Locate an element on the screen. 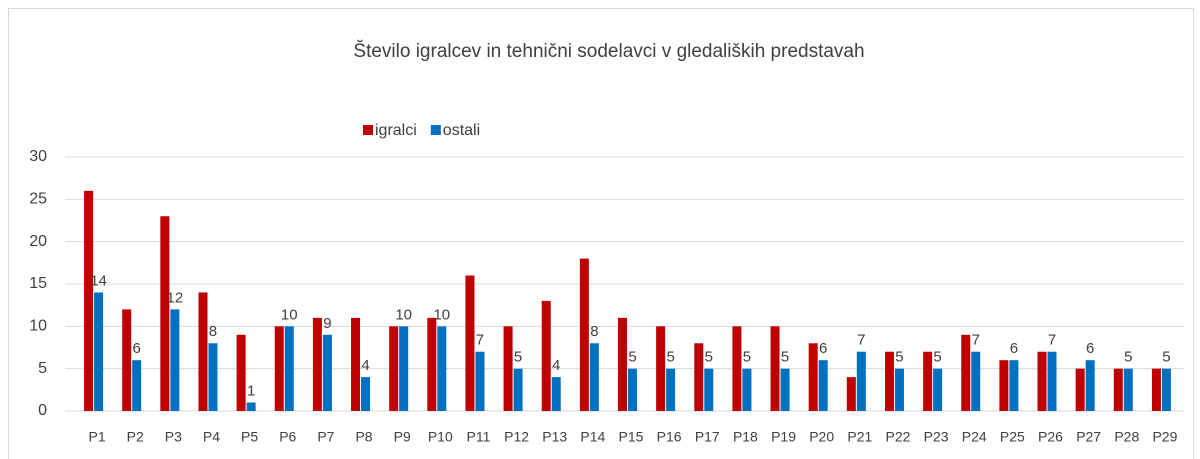 The height and width of the screenshot is (459, 1200). x-tick-label: P29 is located at coordinates (1164, 437).